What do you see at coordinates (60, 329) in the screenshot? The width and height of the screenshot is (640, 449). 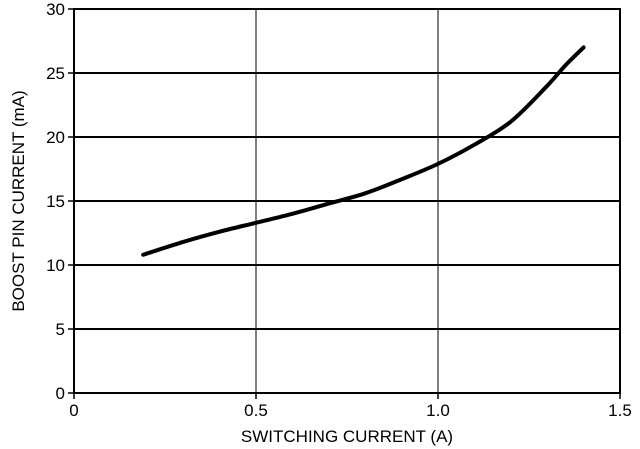 I see `y-tick-label: 5` at bounding box center [60, 329].